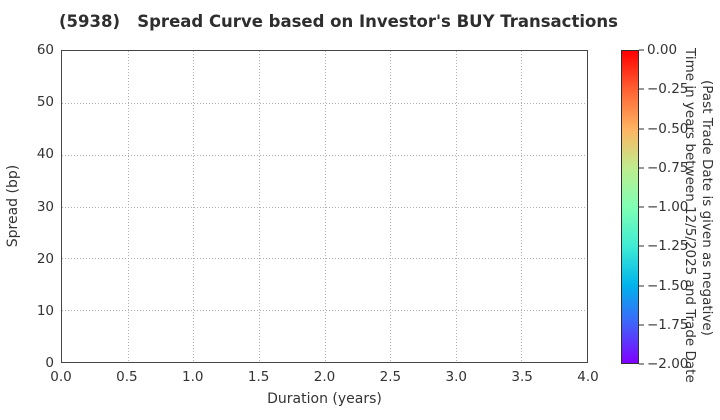 The height and width of the screenshot is (420, 720). I want to click on y-tick-label: 50, so click(45, 102).